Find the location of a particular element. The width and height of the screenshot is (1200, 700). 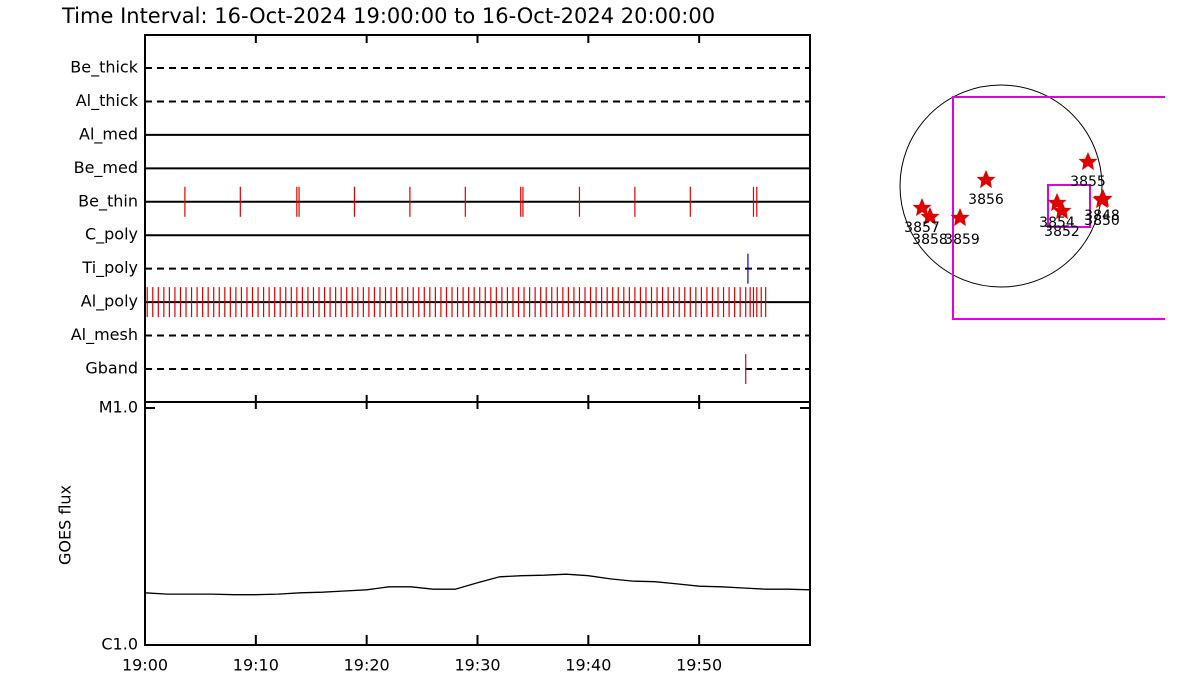

region-label: 3855 is located at coordinates (1088, 182).